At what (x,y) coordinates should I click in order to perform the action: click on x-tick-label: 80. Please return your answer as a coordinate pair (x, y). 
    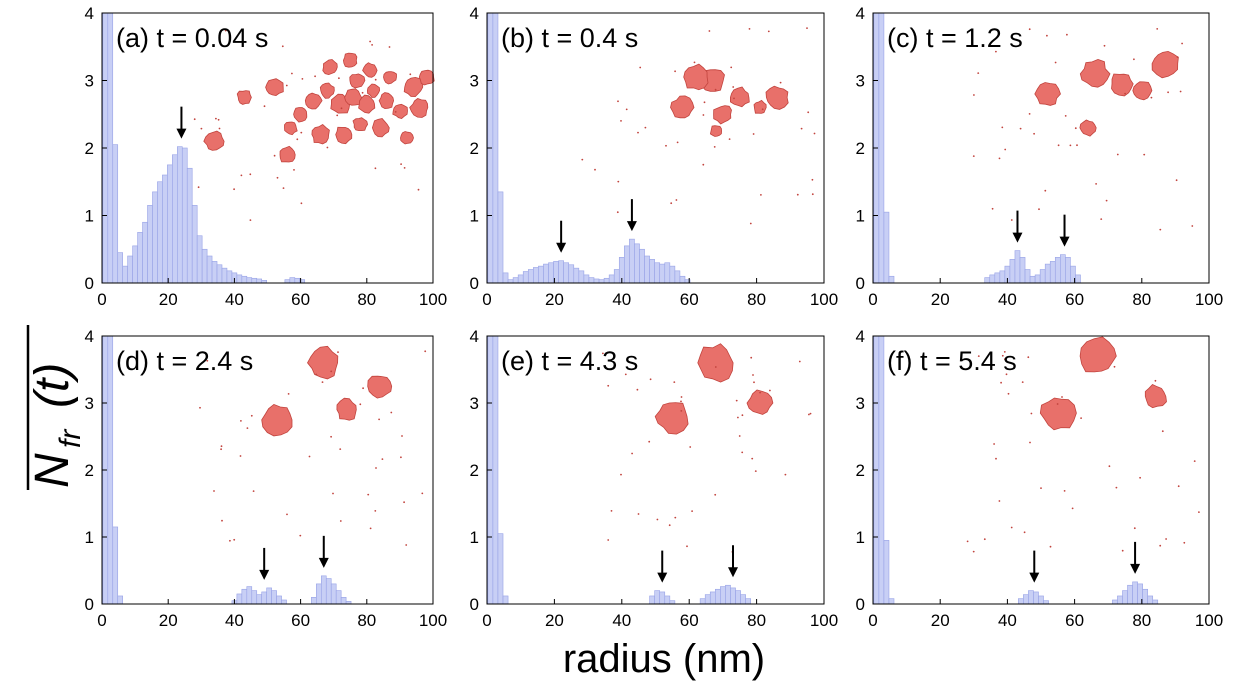
    Looking at the image, I should click on (1141, 620).